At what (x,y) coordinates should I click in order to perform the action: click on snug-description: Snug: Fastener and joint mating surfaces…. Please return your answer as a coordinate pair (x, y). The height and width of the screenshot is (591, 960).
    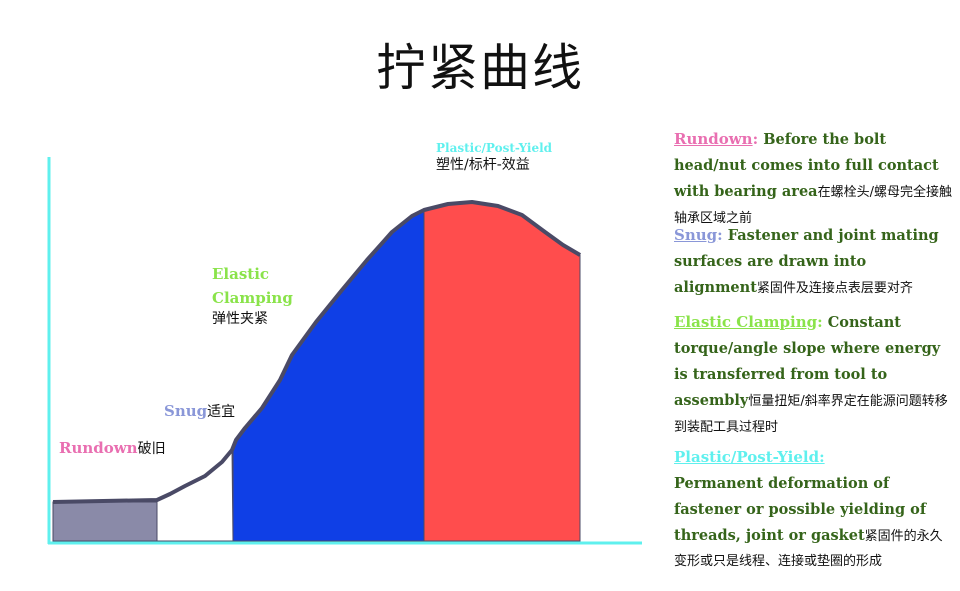
    Looking at the image, I should click on (813, 261).